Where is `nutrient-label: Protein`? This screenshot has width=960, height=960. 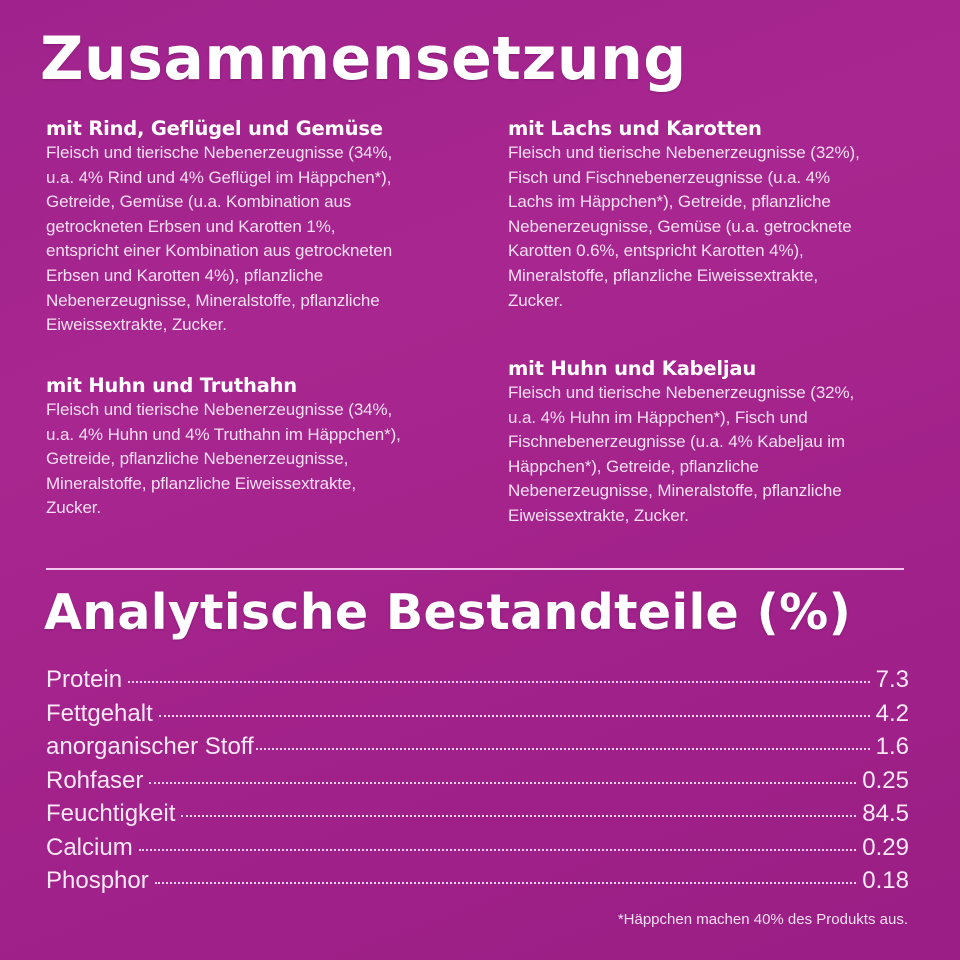
nutrient-label: Protein is located at coordinates (84, 679).